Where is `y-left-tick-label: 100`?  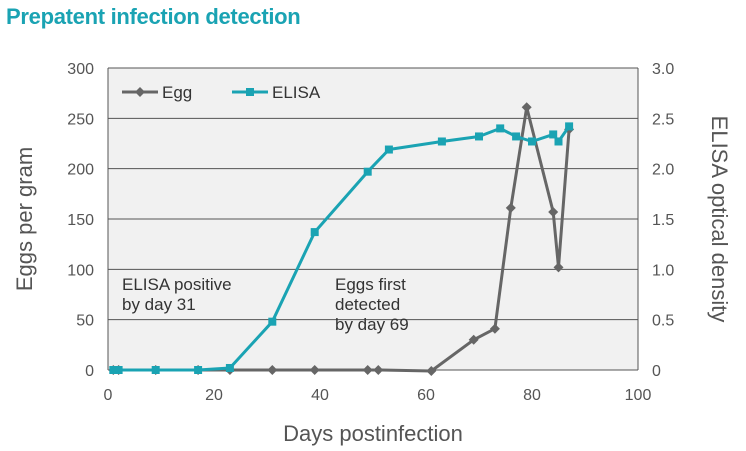
y-left-tick-label: 100 is located at coordinates (80, 270).